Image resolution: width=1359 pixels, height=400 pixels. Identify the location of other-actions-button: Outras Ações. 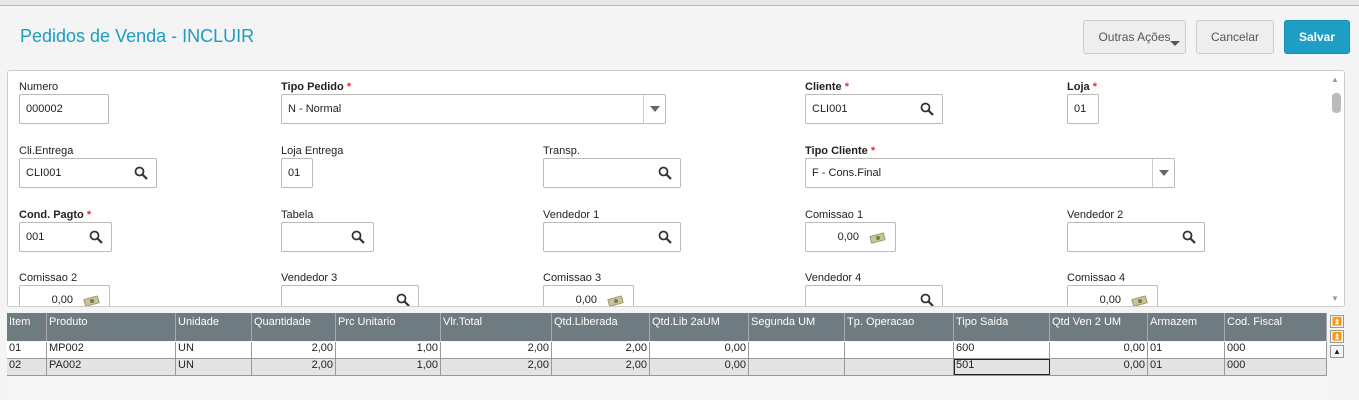
(1134, 37).